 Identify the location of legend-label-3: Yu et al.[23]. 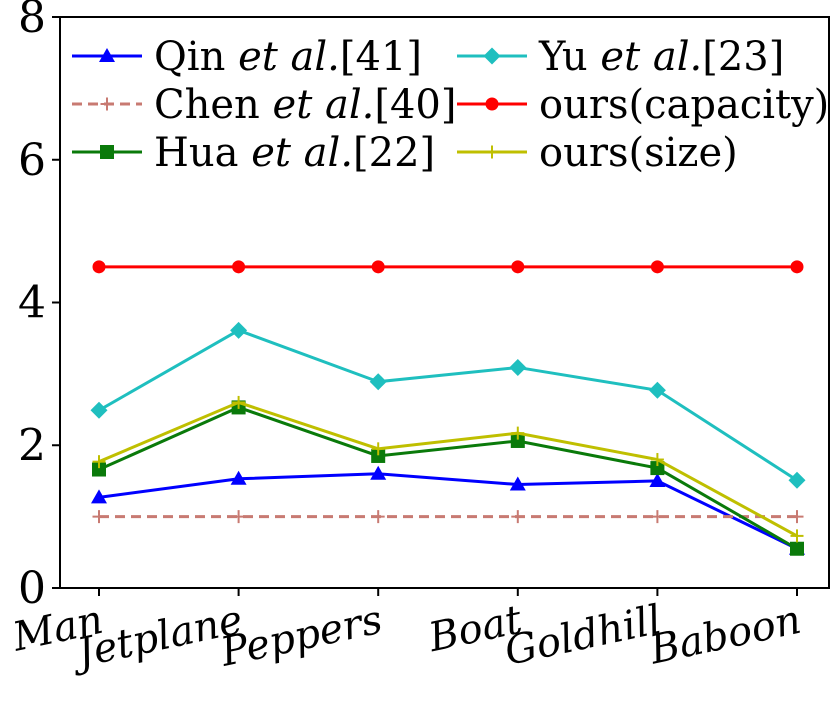
(661, 57).